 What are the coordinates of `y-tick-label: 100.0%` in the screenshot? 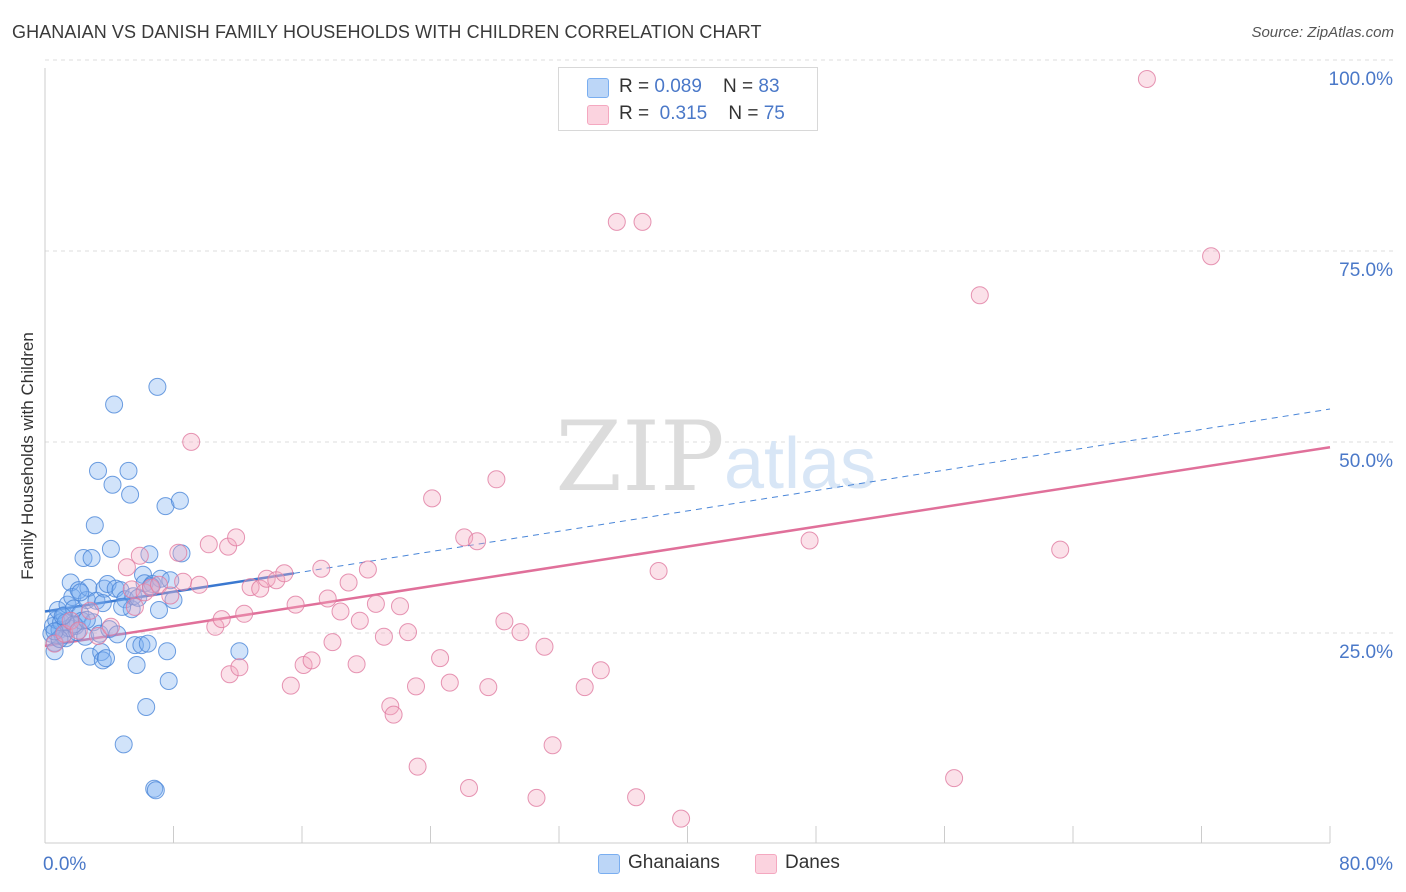 It's located at (1361, 79).